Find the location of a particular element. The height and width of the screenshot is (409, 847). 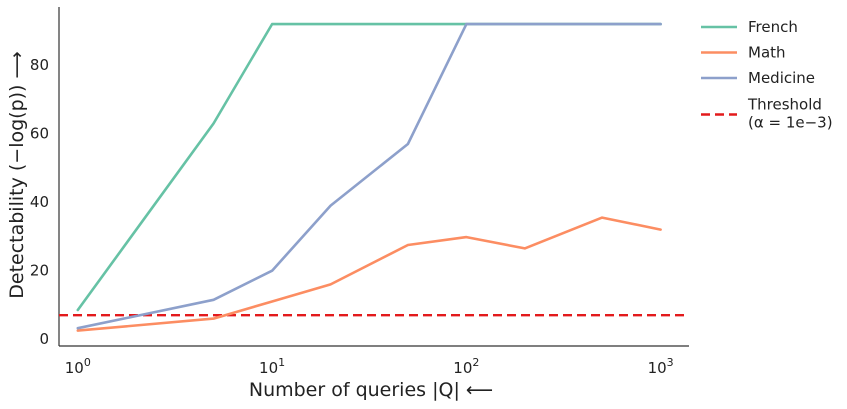

legend-label-threshold: Threshold is located at coordinates (784, 105).